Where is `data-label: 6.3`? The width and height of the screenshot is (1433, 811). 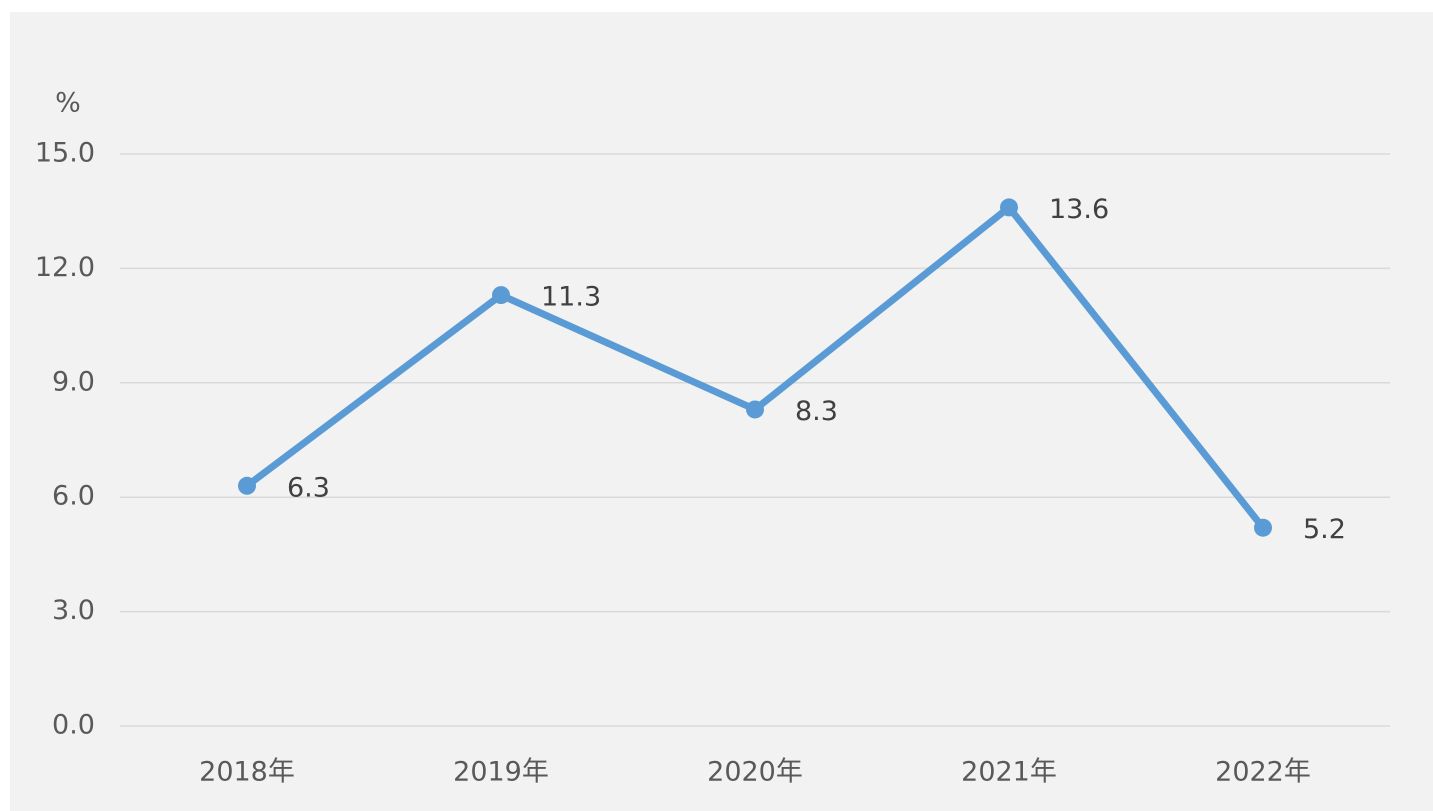
data-label: 6.3 is located at coordinates (308, 487).